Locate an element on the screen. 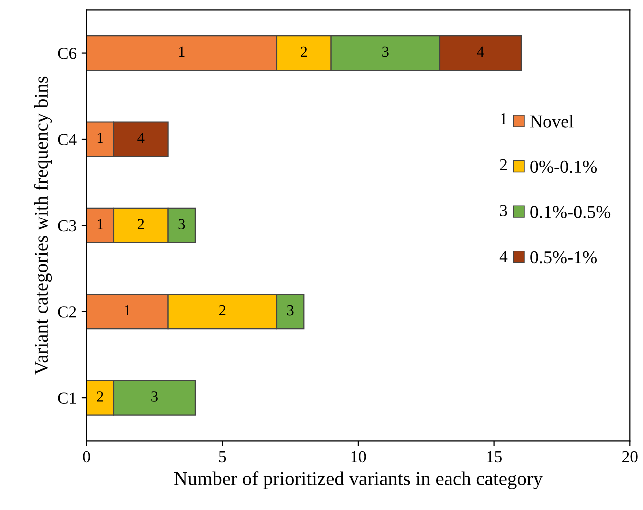 The height and width of the screenshot is (510, 643). x-tick-label: 15 is located at coordinates (494, 457).